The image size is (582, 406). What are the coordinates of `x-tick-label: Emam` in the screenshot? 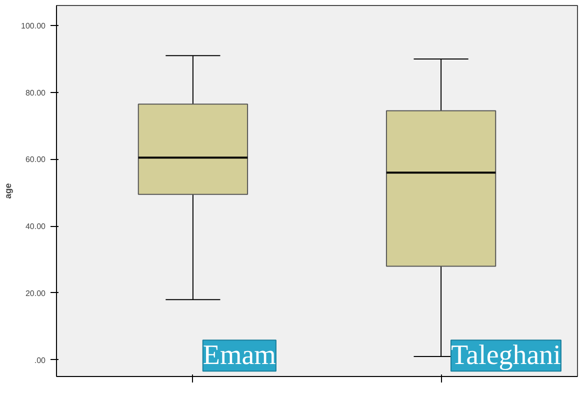 It's located at (239, 356).